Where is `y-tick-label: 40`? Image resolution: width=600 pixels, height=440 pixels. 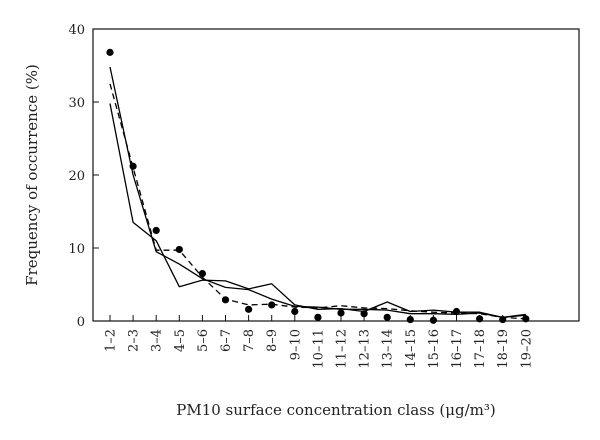 y-tick-label: 40 is located at coordinates (76, 30).